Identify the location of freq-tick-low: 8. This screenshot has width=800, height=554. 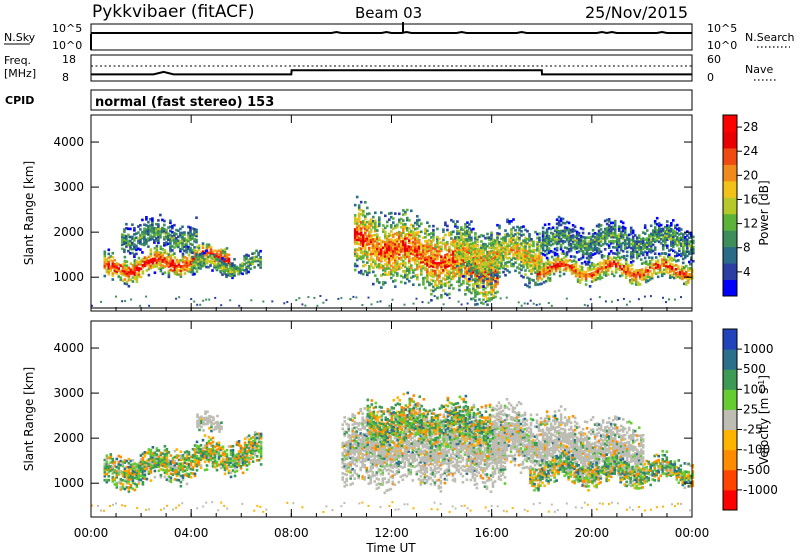
(65, 77).